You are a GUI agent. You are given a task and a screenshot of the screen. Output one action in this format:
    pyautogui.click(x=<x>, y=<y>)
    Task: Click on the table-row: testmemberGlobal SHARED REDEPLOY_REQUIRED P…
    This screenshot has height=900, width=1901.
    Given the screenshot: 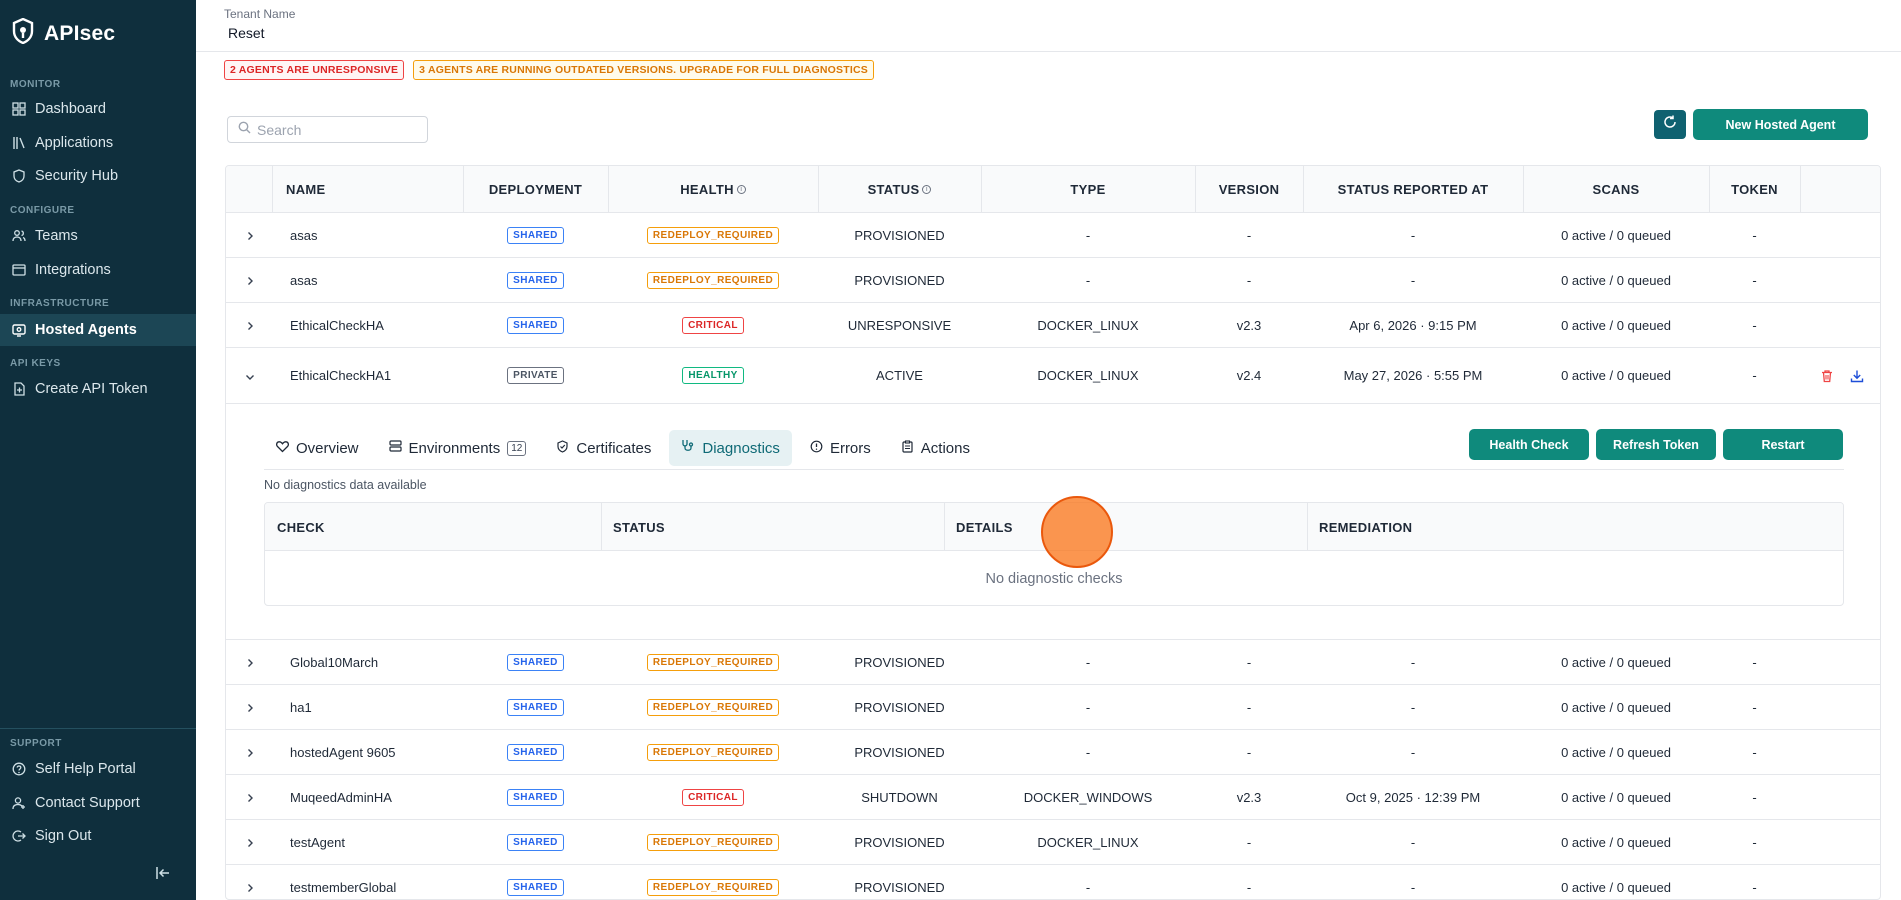 What is the action you would take?
    pyautogui.click(x=1053, y=882)
    